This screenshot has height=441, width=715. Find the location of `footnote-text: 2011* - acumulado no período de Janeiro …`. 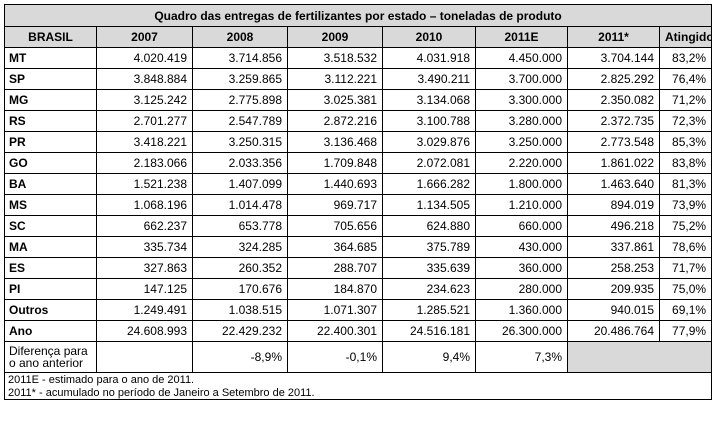

footnote-text: 2011* - acumulado no período de Janeiro … is located at coordinates (358, 393).